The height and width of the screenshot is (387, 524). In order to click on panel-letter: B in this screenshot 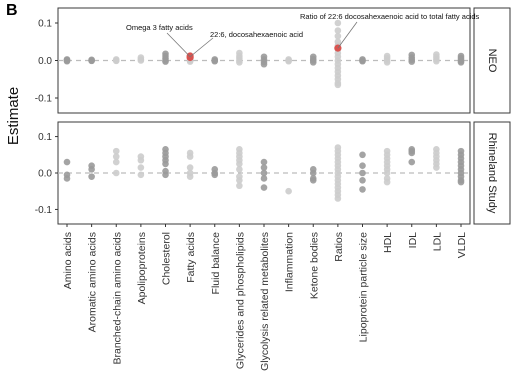, I will do `click(12, 10)`.